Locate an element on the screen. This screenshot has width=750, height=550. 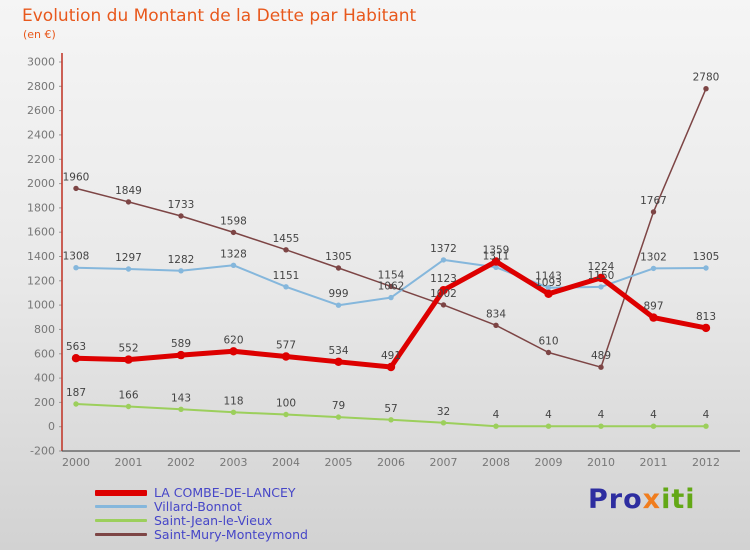
svg-text: 1960 is located at coordinates (76, 177).